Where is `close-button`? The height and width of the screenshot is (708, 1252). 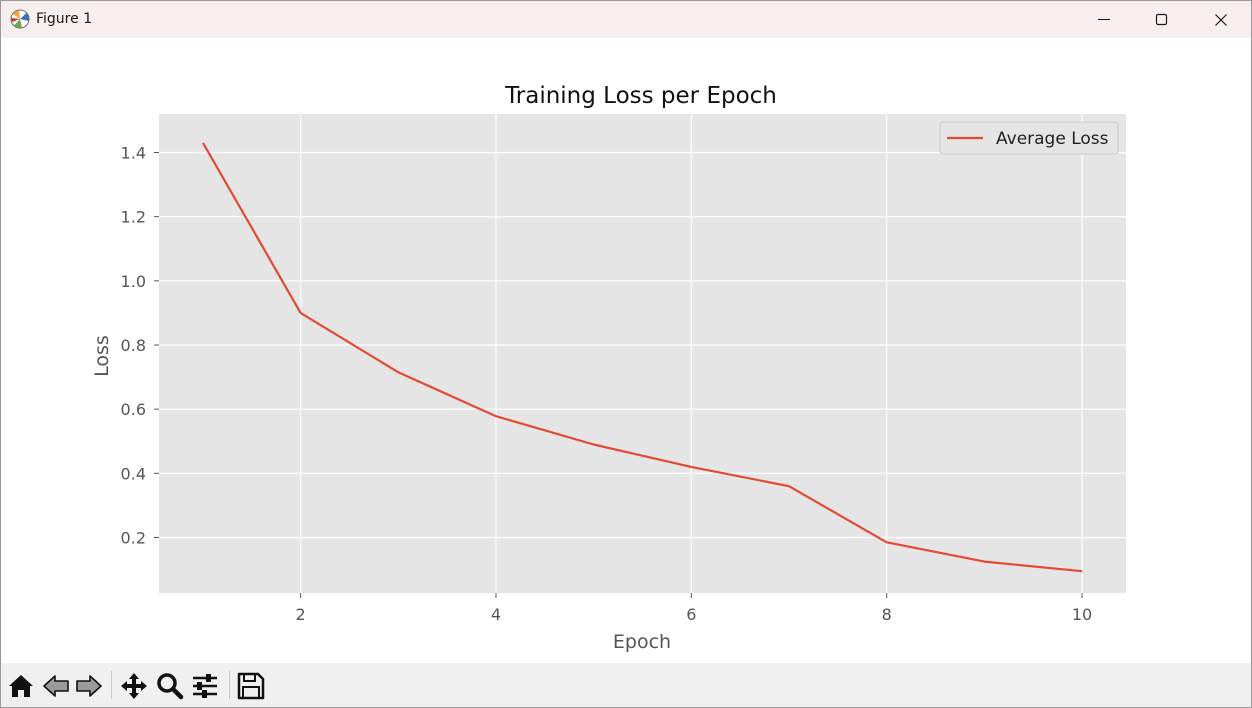
close-button is located at coordinates (1221, 19).